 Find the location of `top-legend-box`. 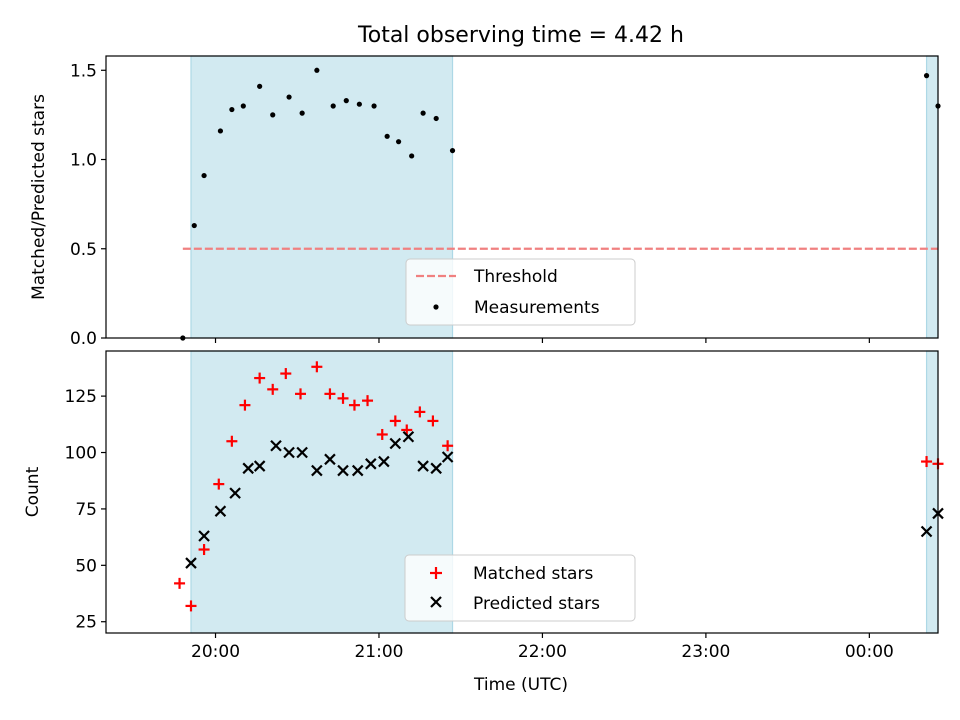

top-legend-box is located at coordinates (520, 292).